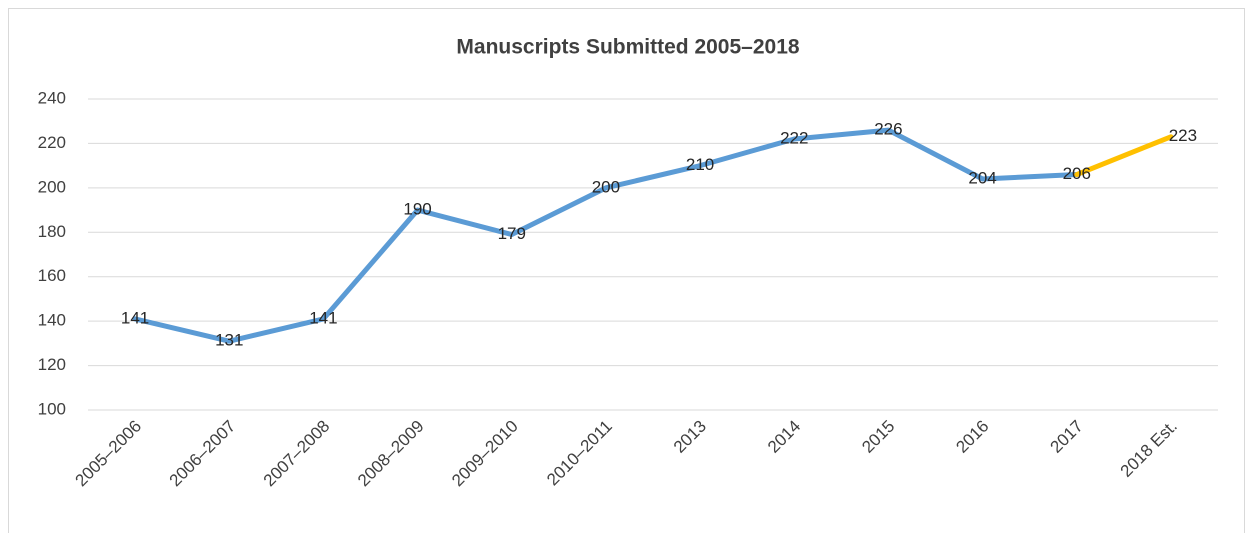 Image resolution: width=1246 pixels, height=538 pixels. What do you see at coordinates (982, 177) in the screenshot?
I see `data-label: 204` at bounding box center [982, 177].